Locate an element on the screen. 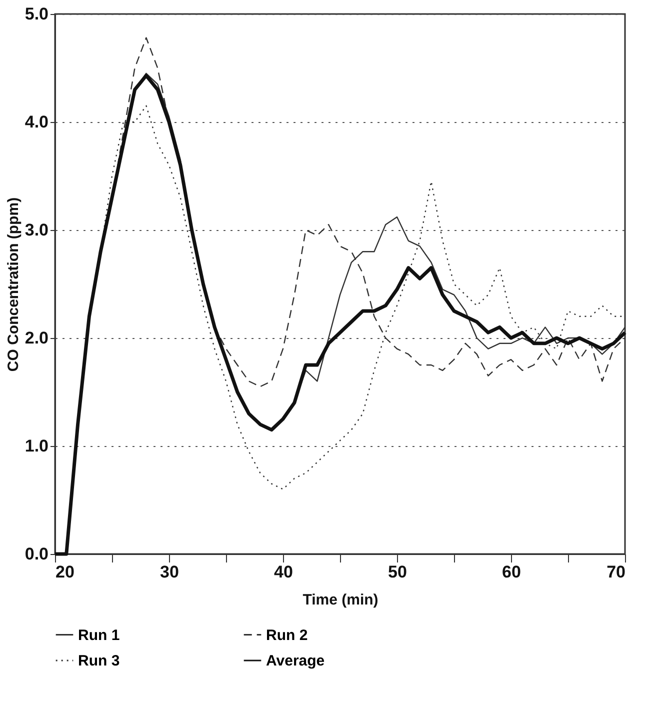 The height and width of the screenshot is (703, 669). x-tick-label: 60 is located at coordinates (511, 572).